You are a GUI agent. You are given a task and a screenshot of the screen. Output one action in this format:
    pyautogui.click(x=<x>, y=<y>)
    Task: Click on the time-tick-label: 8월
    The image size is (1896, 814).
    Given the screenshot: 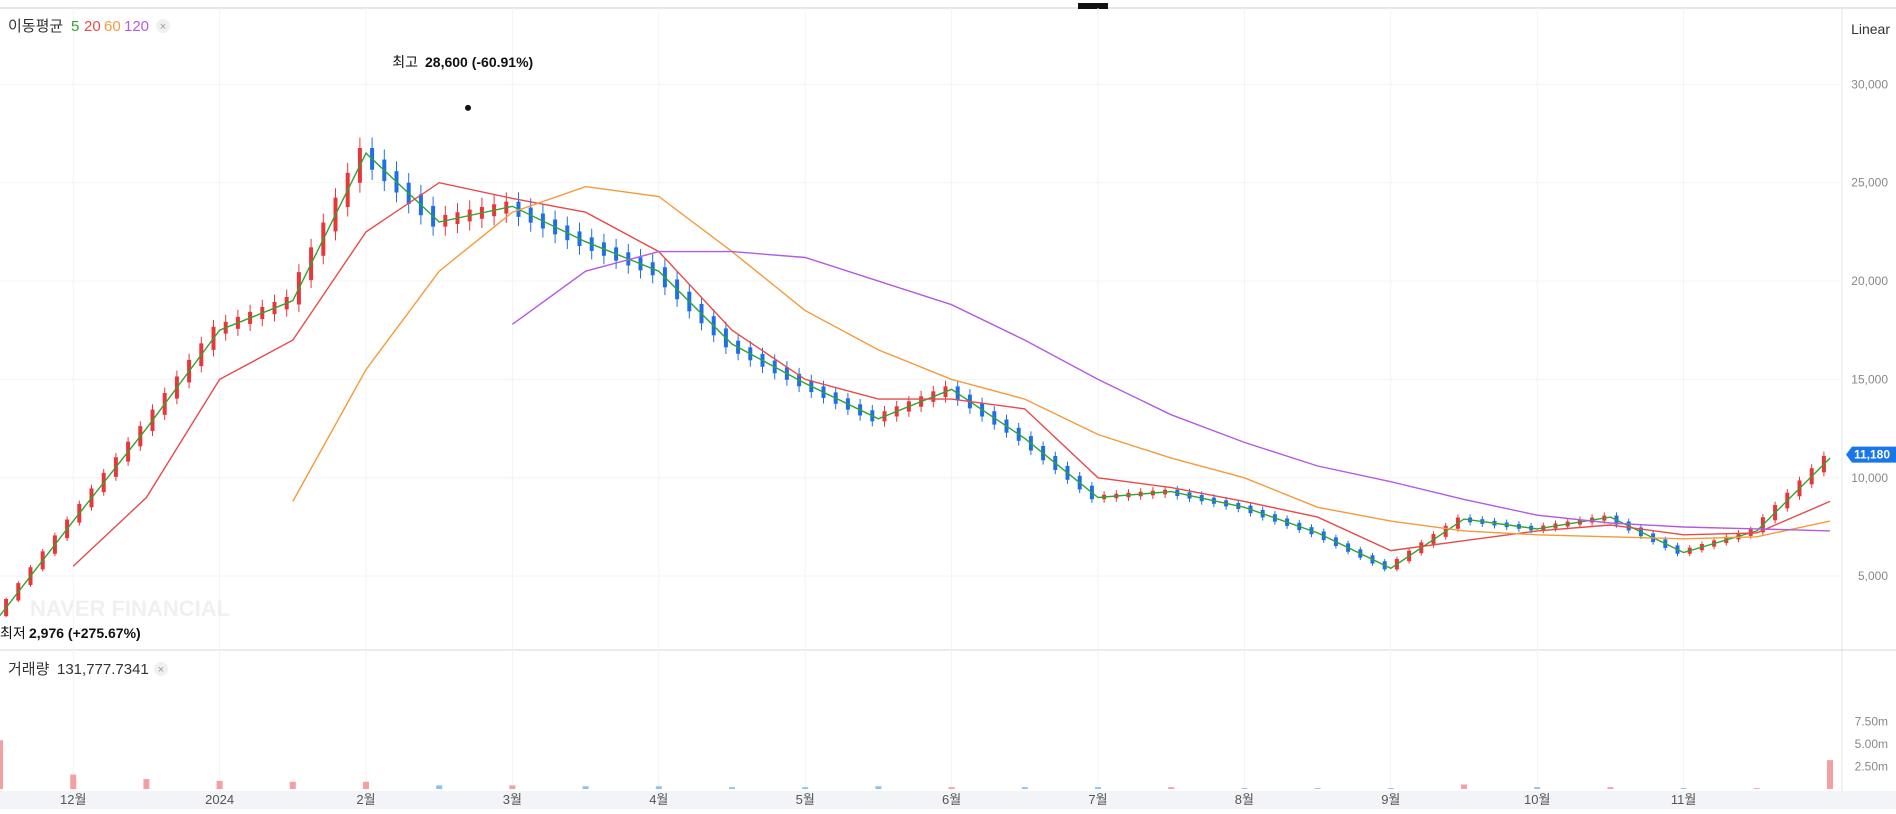 What is the action you would take?
    pyautogui.click(x=1244, y=799)
    